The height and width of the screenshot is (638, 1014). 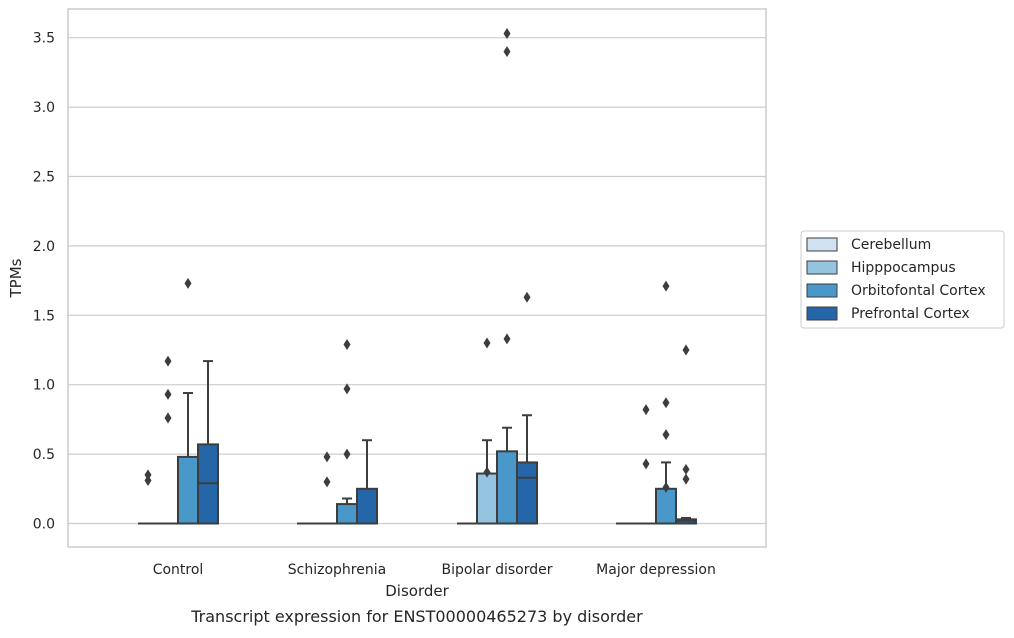 What do you see at coordinates (44, 108) in the screenshot?
I see `y-tick-label: 3.0` at bounding box center [44, 108].